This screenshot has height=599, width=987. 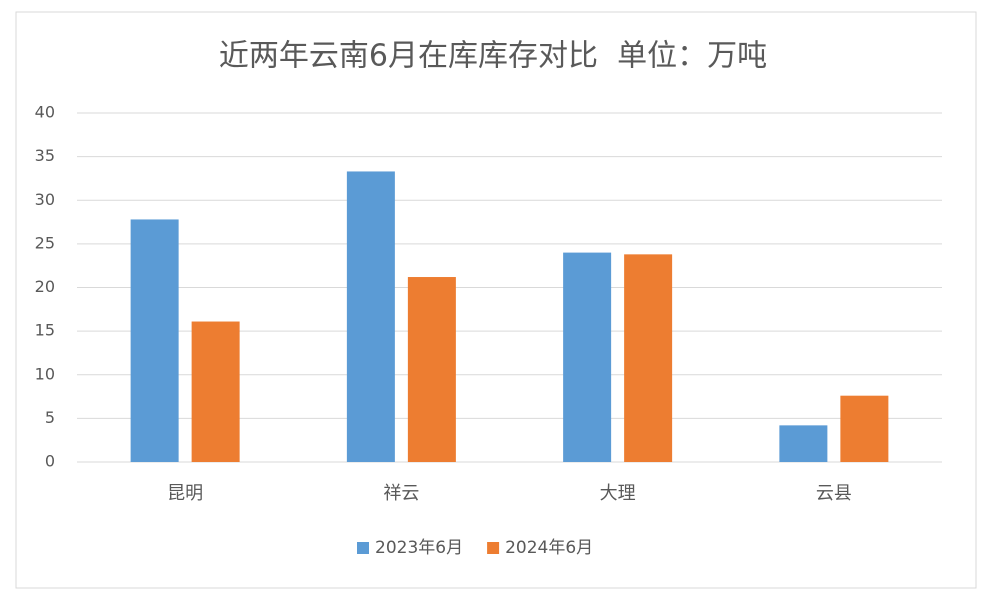 What do you see at coordinates (185, 493) in the screenshot?
I see `x-tick-label: 昆明` at bounding box center [185, 493].